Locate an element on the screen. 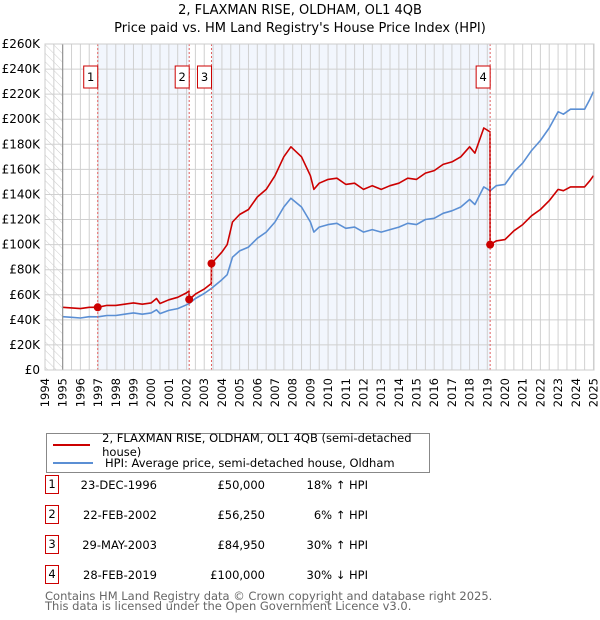  x-tick-label: 2007 is located at coordinates (275, 392).